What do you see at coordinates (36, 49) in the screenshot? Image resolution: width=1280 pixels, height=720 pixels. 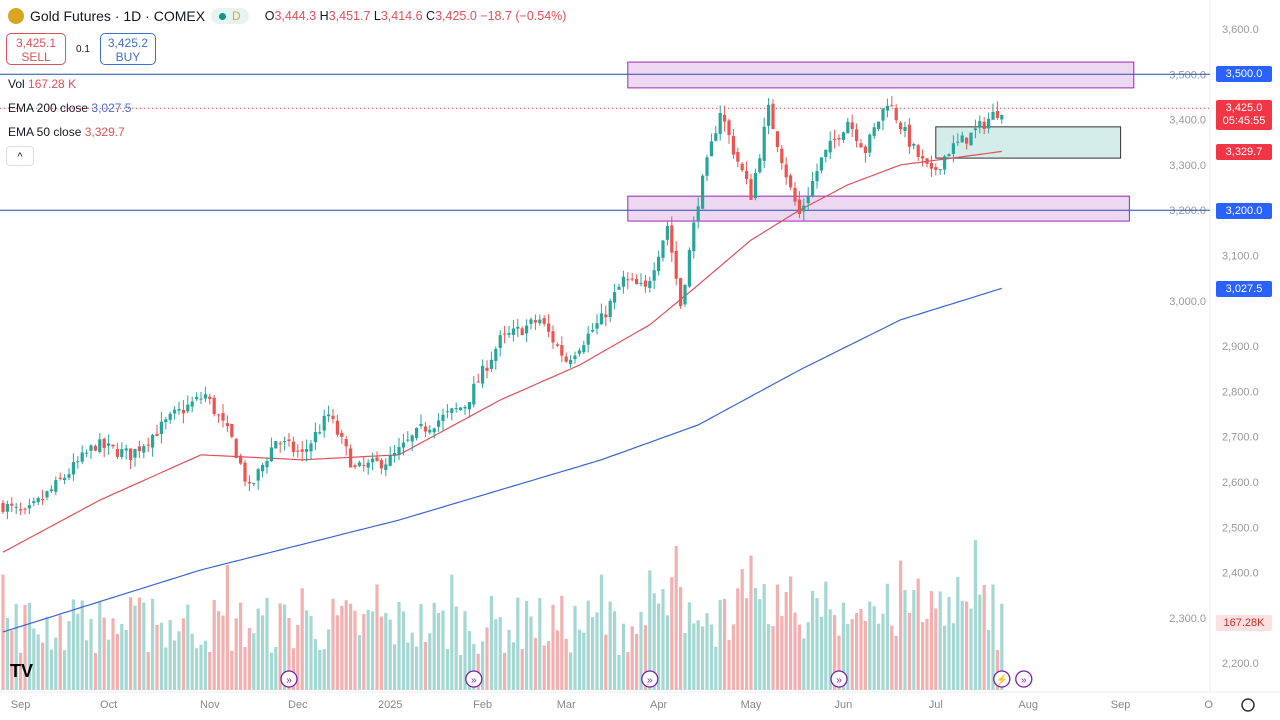 I see `sell-button: 3,425.1 SELL` at bounding box center [36, 49].